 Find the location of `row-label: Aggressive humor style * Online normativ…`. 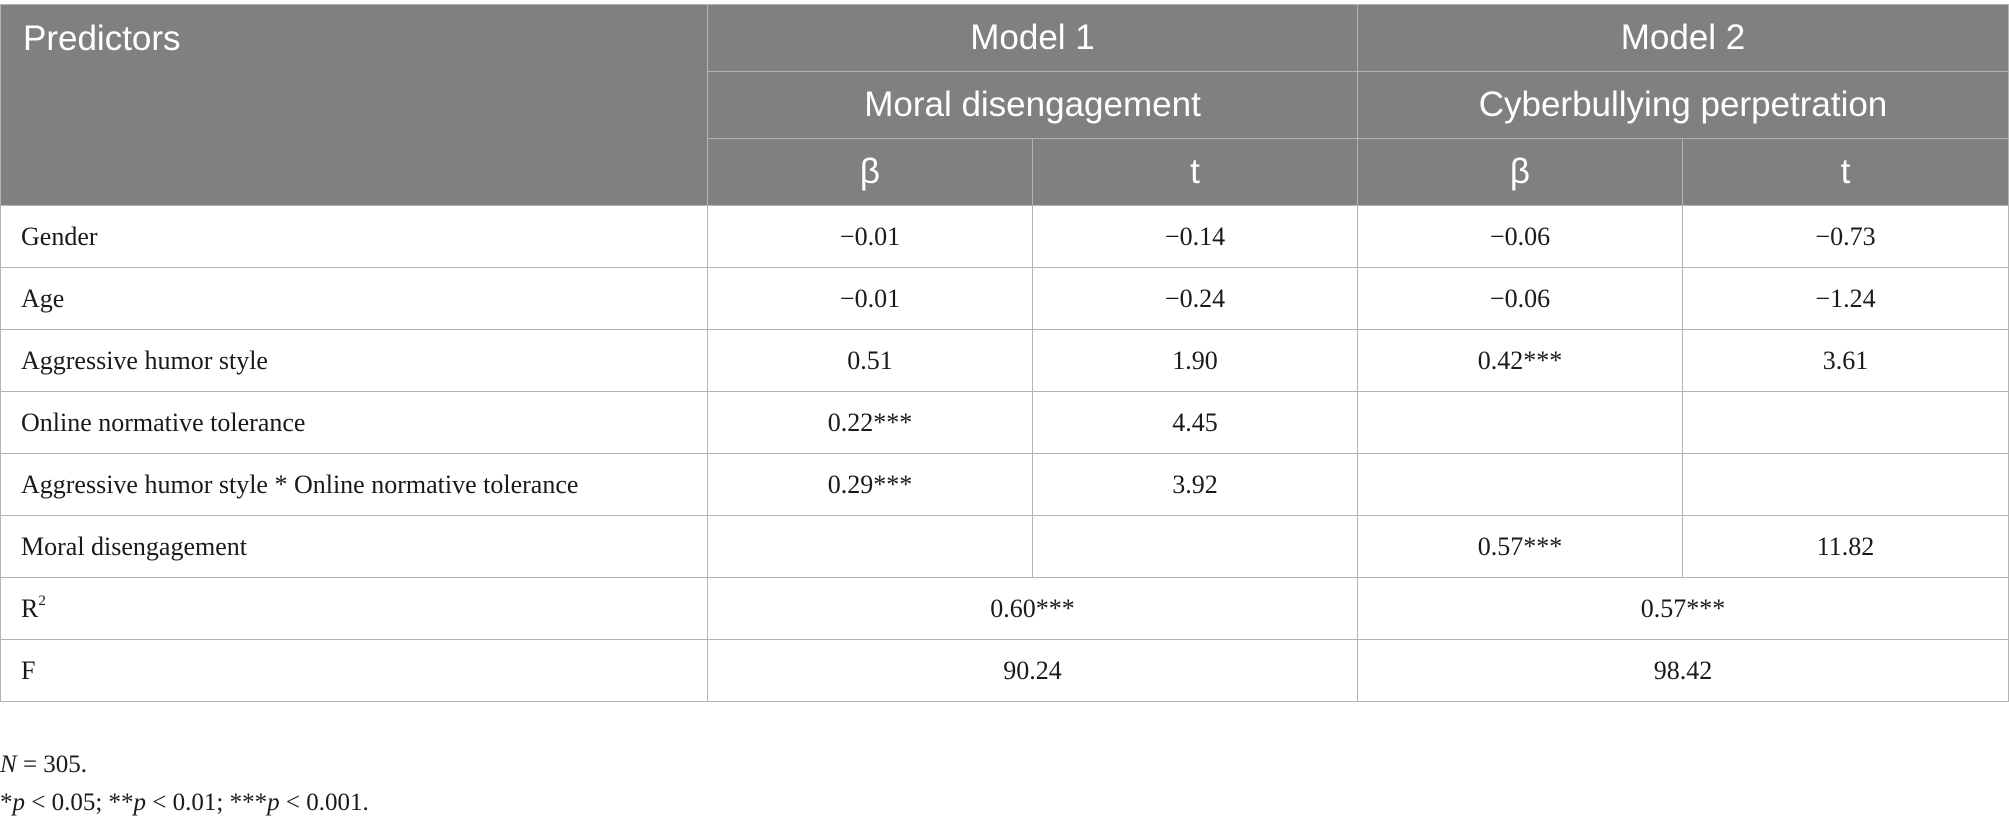

row-label: Aggressive humor style * Online normativ… is located at coordinates (354, 484).